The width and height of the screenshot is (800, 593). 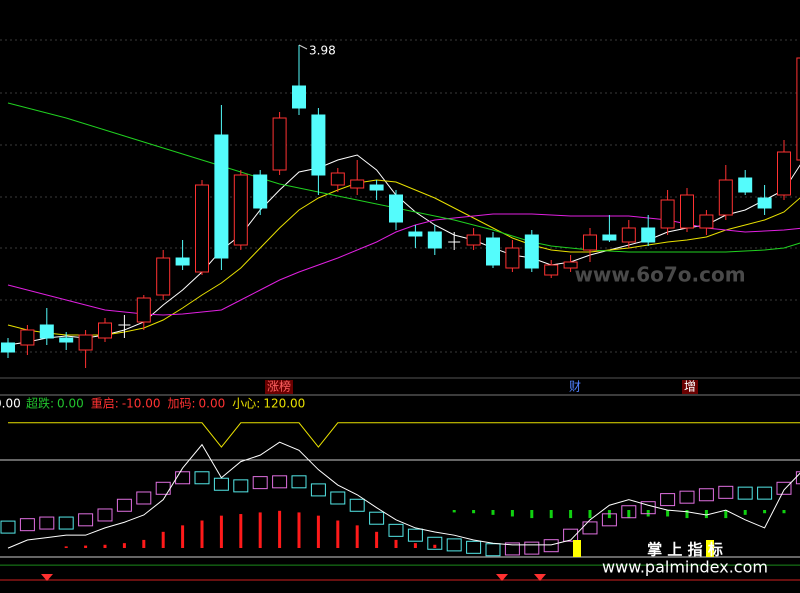 What do you see at coordinates (165, 403) in the screenshot?
I see `legend: 超跌: 0.00 重启: -10.00 加码: 0.00 小心: 120.00` at bounding box center [165, 403].